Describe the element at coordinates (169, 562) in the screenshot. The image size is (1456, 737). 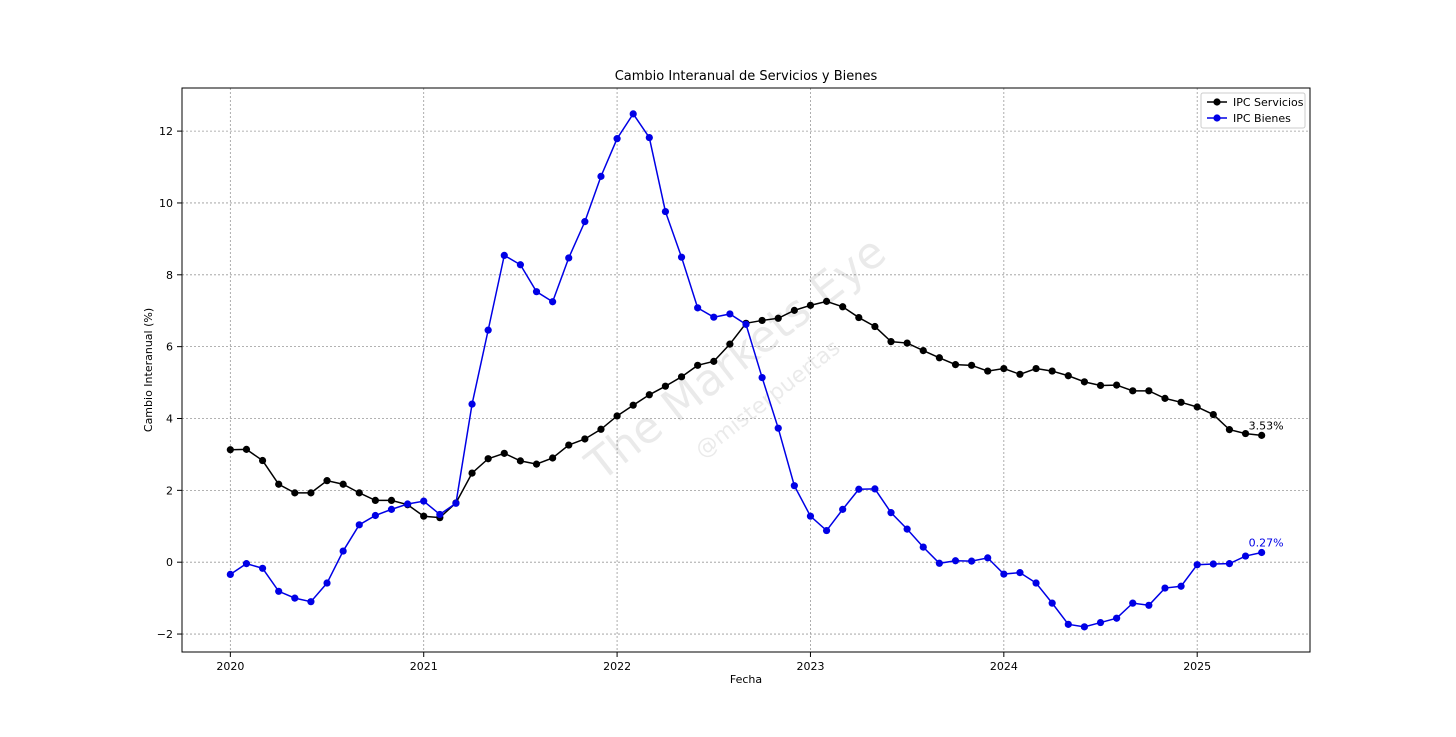
I see `y-tick-label: 0` at that location.